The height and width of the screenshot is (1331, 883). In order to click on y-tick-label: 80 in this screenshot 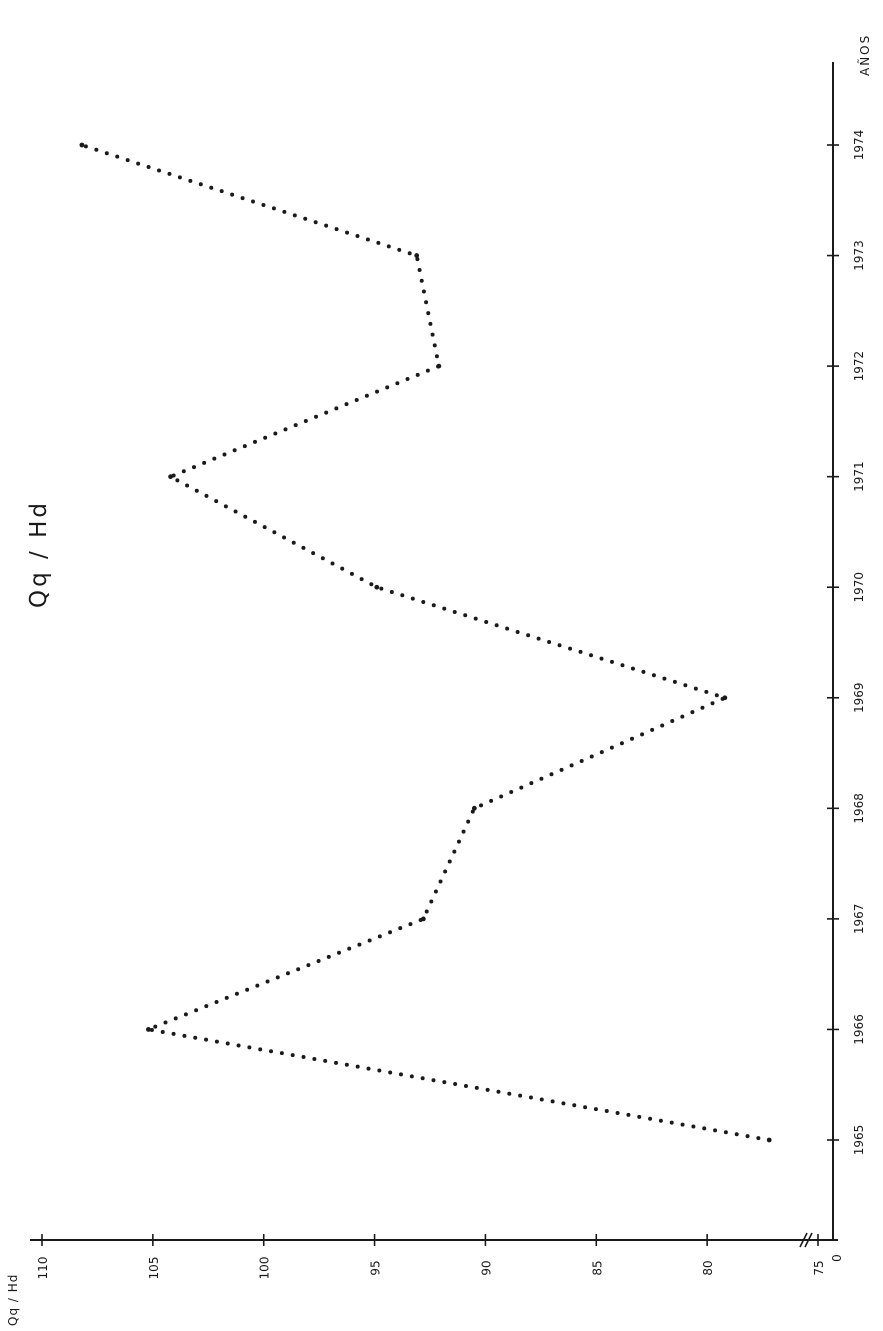, I will do `click(708, 1267)`.